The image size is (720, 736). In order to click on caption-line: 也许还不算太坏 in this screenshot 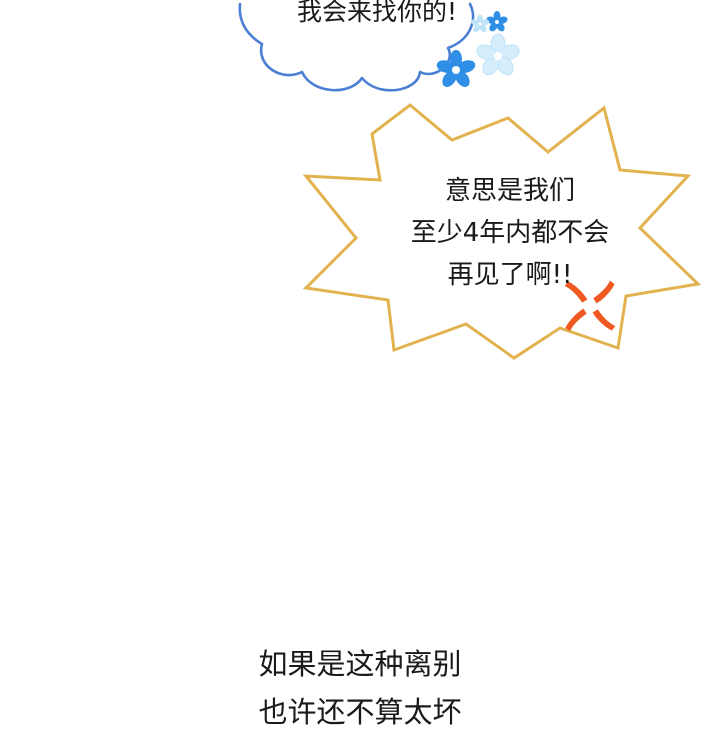, I will do `click(360, 712)`.